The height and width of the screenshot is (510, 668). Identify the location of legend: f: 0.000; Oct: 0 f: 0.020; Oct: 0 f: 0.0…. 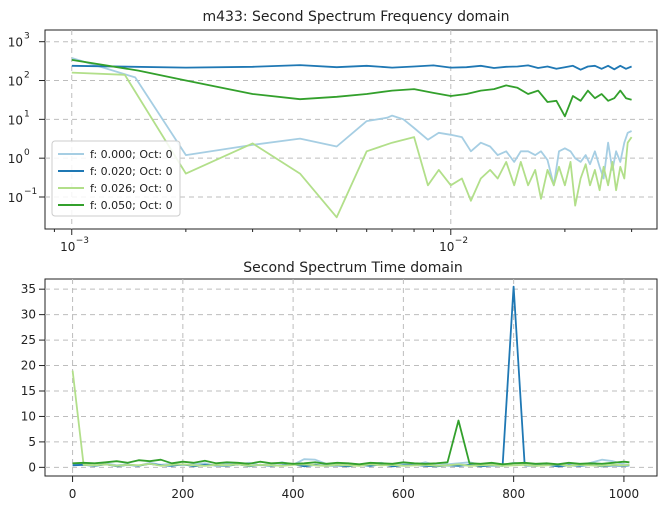
(116, 178).